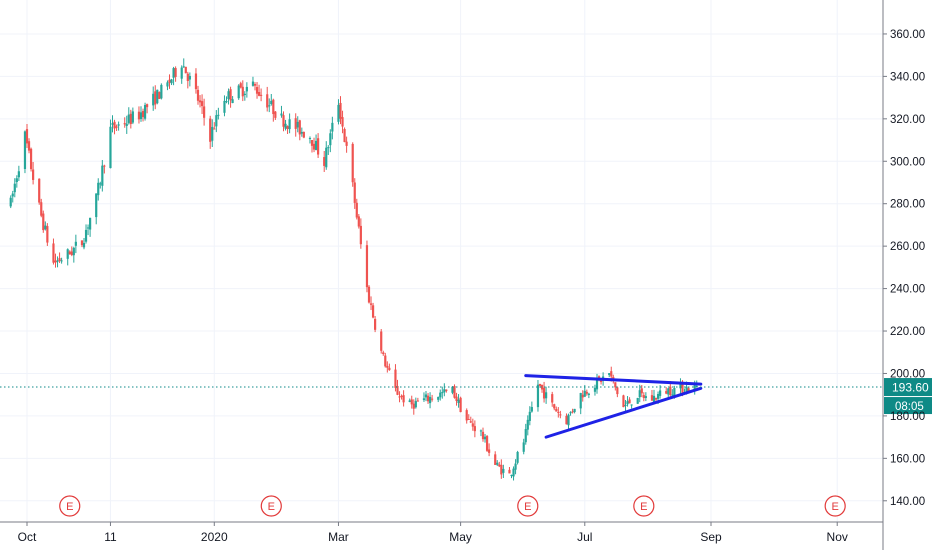 This screenshot has height=555, width=932. What do you see at coordinates (613, 406) in the screenshot?
I see `trendline-layer` at bounding box center [613, 406].